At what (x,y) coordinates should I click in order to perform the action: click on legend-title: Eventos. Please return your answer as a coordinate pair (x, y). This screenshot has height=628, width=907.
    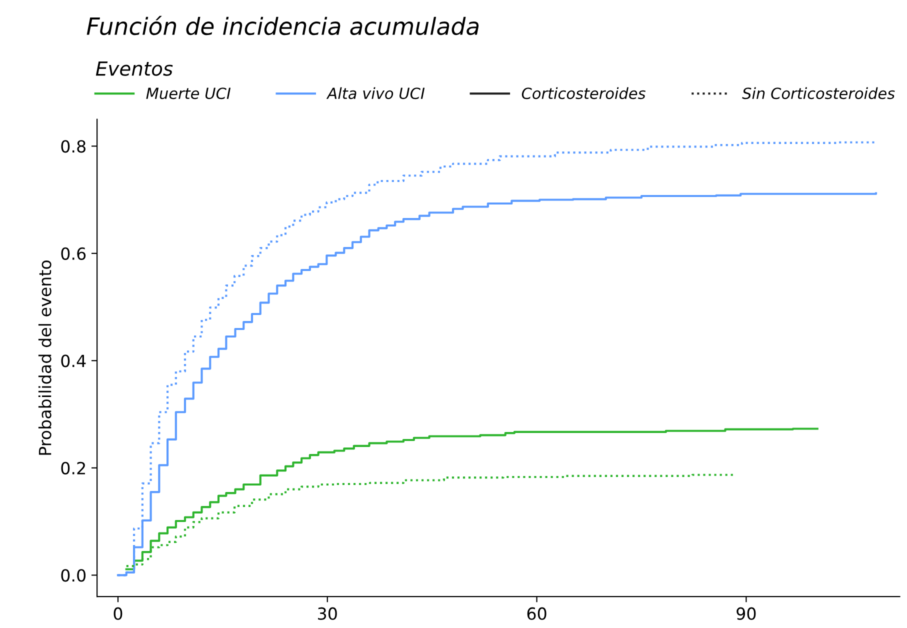
    Looking at the image, I should click on (134, 68).